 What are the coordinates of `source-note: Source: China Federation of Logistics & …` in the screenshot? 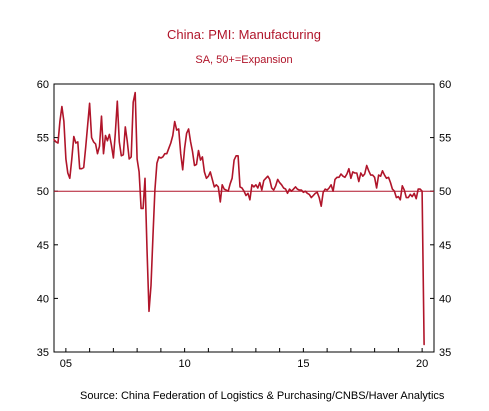 It's located at (262, 396).